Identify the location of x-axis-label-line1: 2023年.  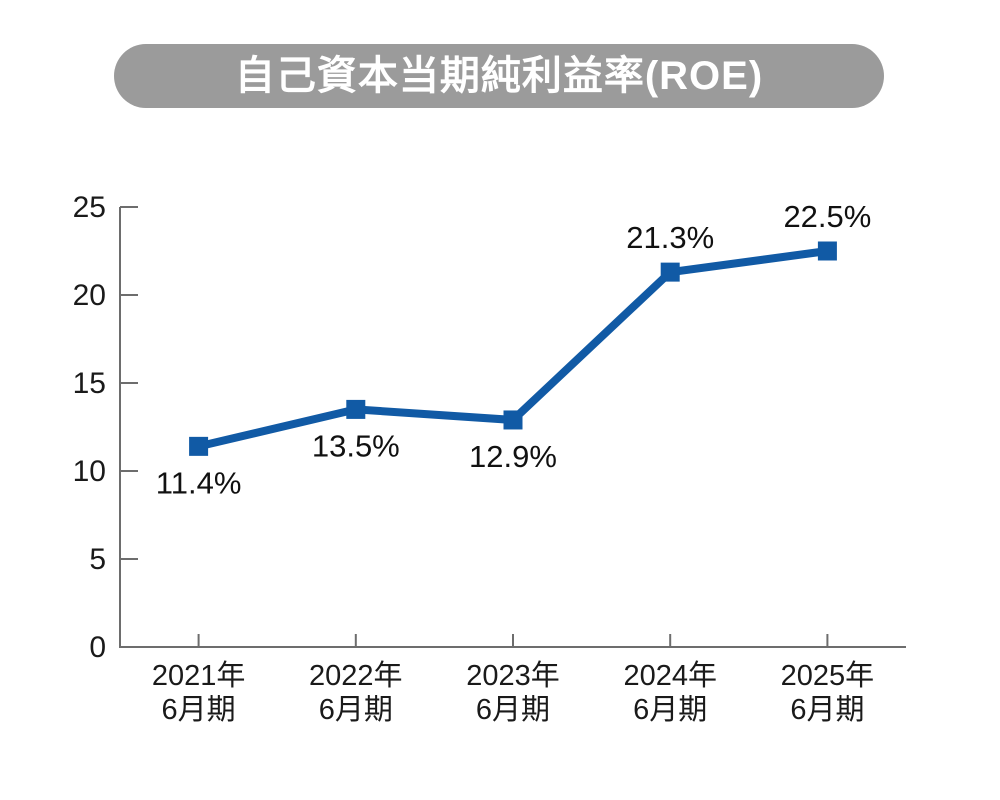
(513, 675).